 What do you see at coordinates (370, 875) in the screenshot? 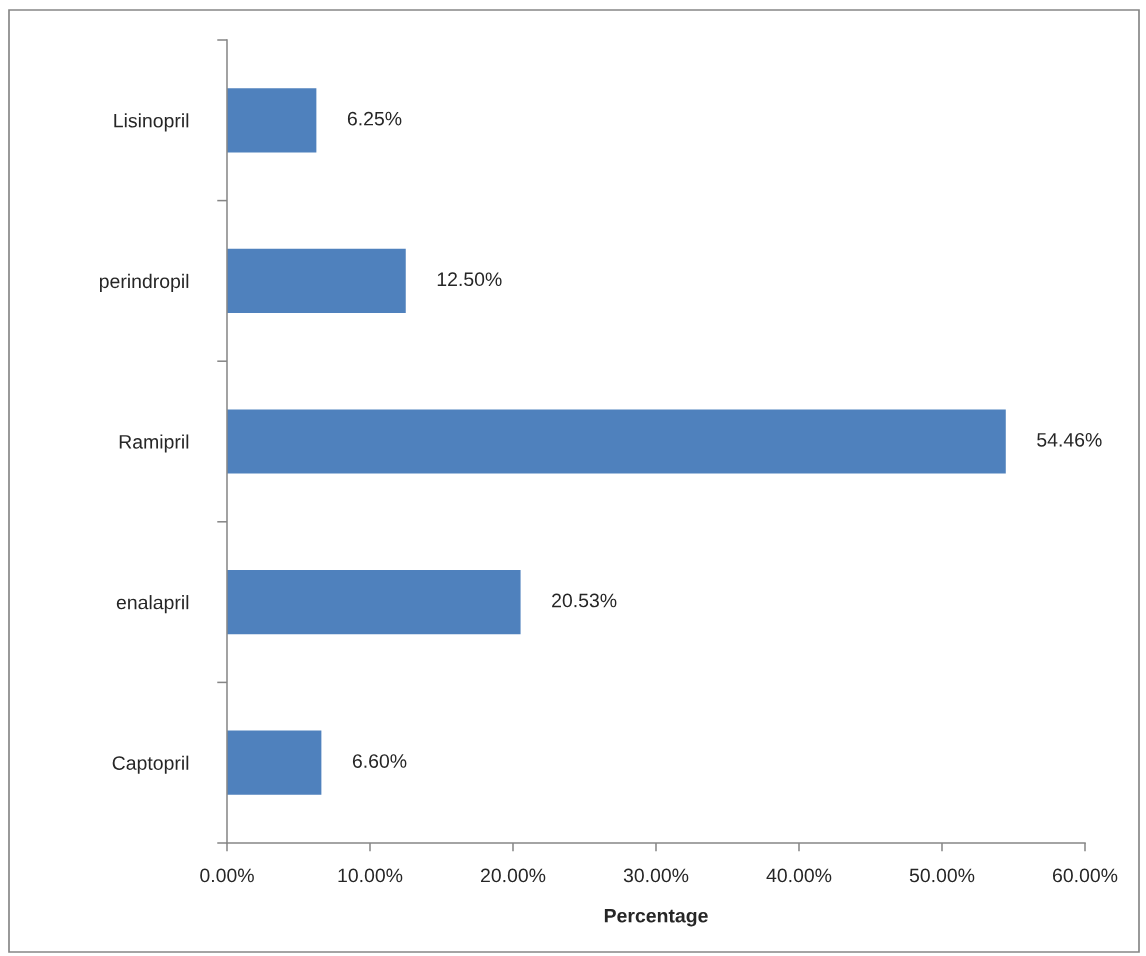
I see `x-tick-label: 10.00%` at bounding box center [370, 875].